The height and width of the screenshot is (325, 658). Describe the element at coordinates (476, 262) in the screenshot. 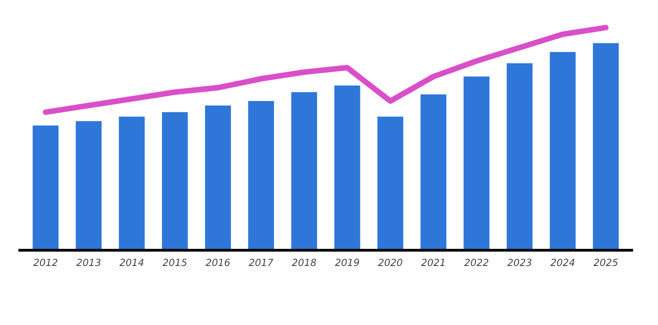

I see `x-tick-label: 2022` at that location.